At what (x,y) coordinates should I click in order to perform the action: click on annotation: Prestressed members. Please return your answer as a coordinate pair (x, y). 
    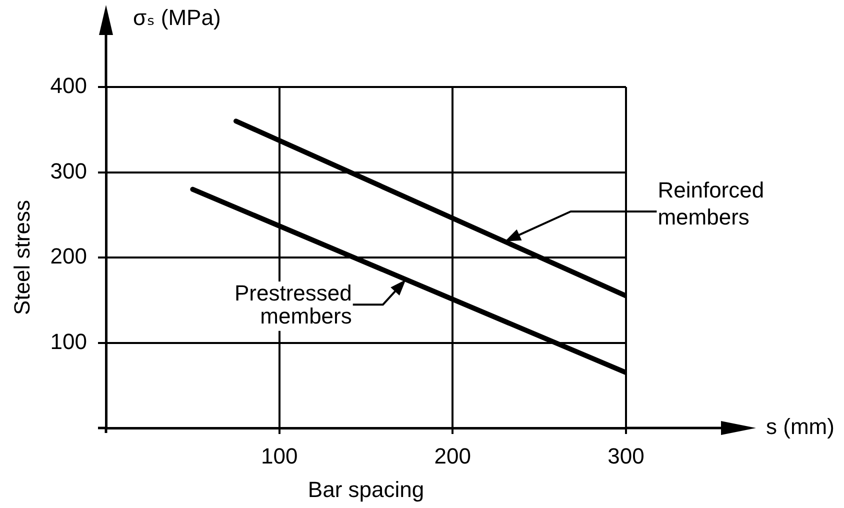
    Looking at the image, I should click on (293, 304).